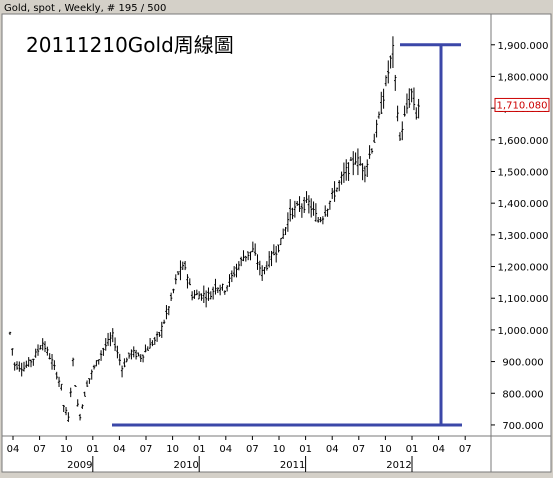 The image size is (553, 478). I want to click on y-tick-label: 900.000, so click(522, 363).